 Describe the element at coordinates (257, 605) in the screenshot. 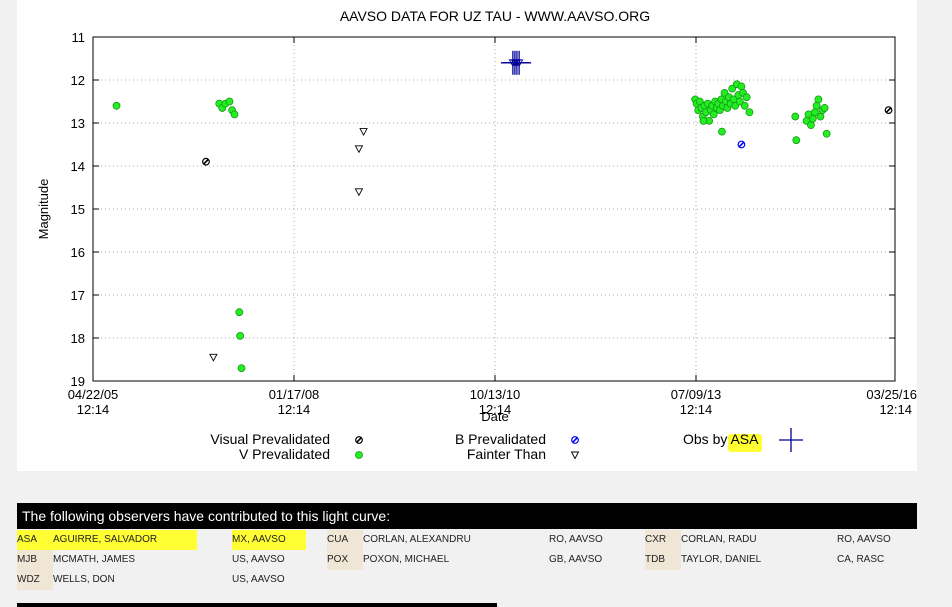

I see `bottom-bar` at that location.